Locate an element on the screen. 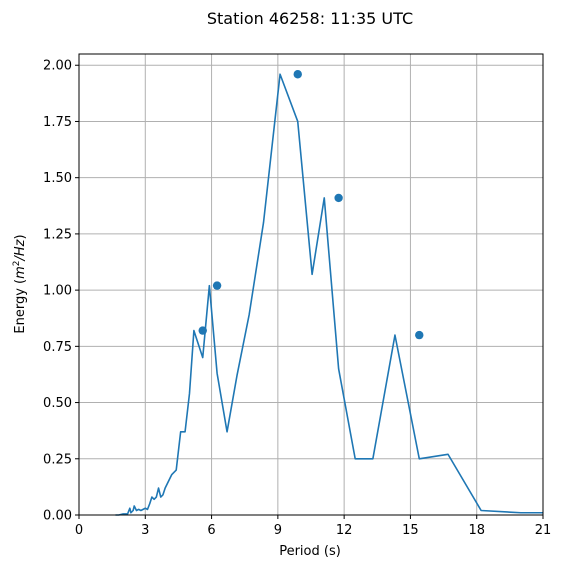 The height and width of the screenshot is (568, 561). y-tick-label: 0.25 is located at coordinates (57, 459).